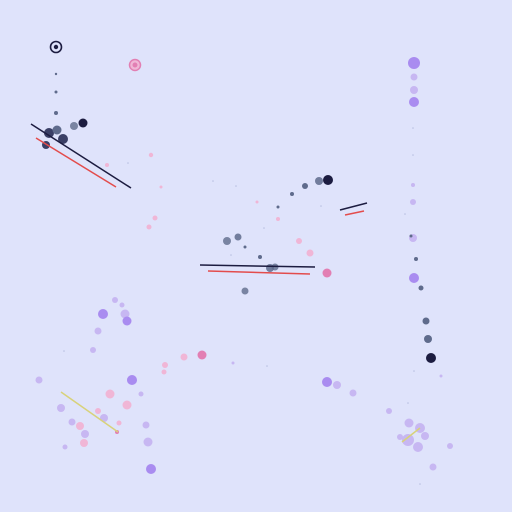 The image size is (512, 512). Describe the element at coordinates (135, 65) in the screenshot. I see `pink-ring-orb-icon` at that location.